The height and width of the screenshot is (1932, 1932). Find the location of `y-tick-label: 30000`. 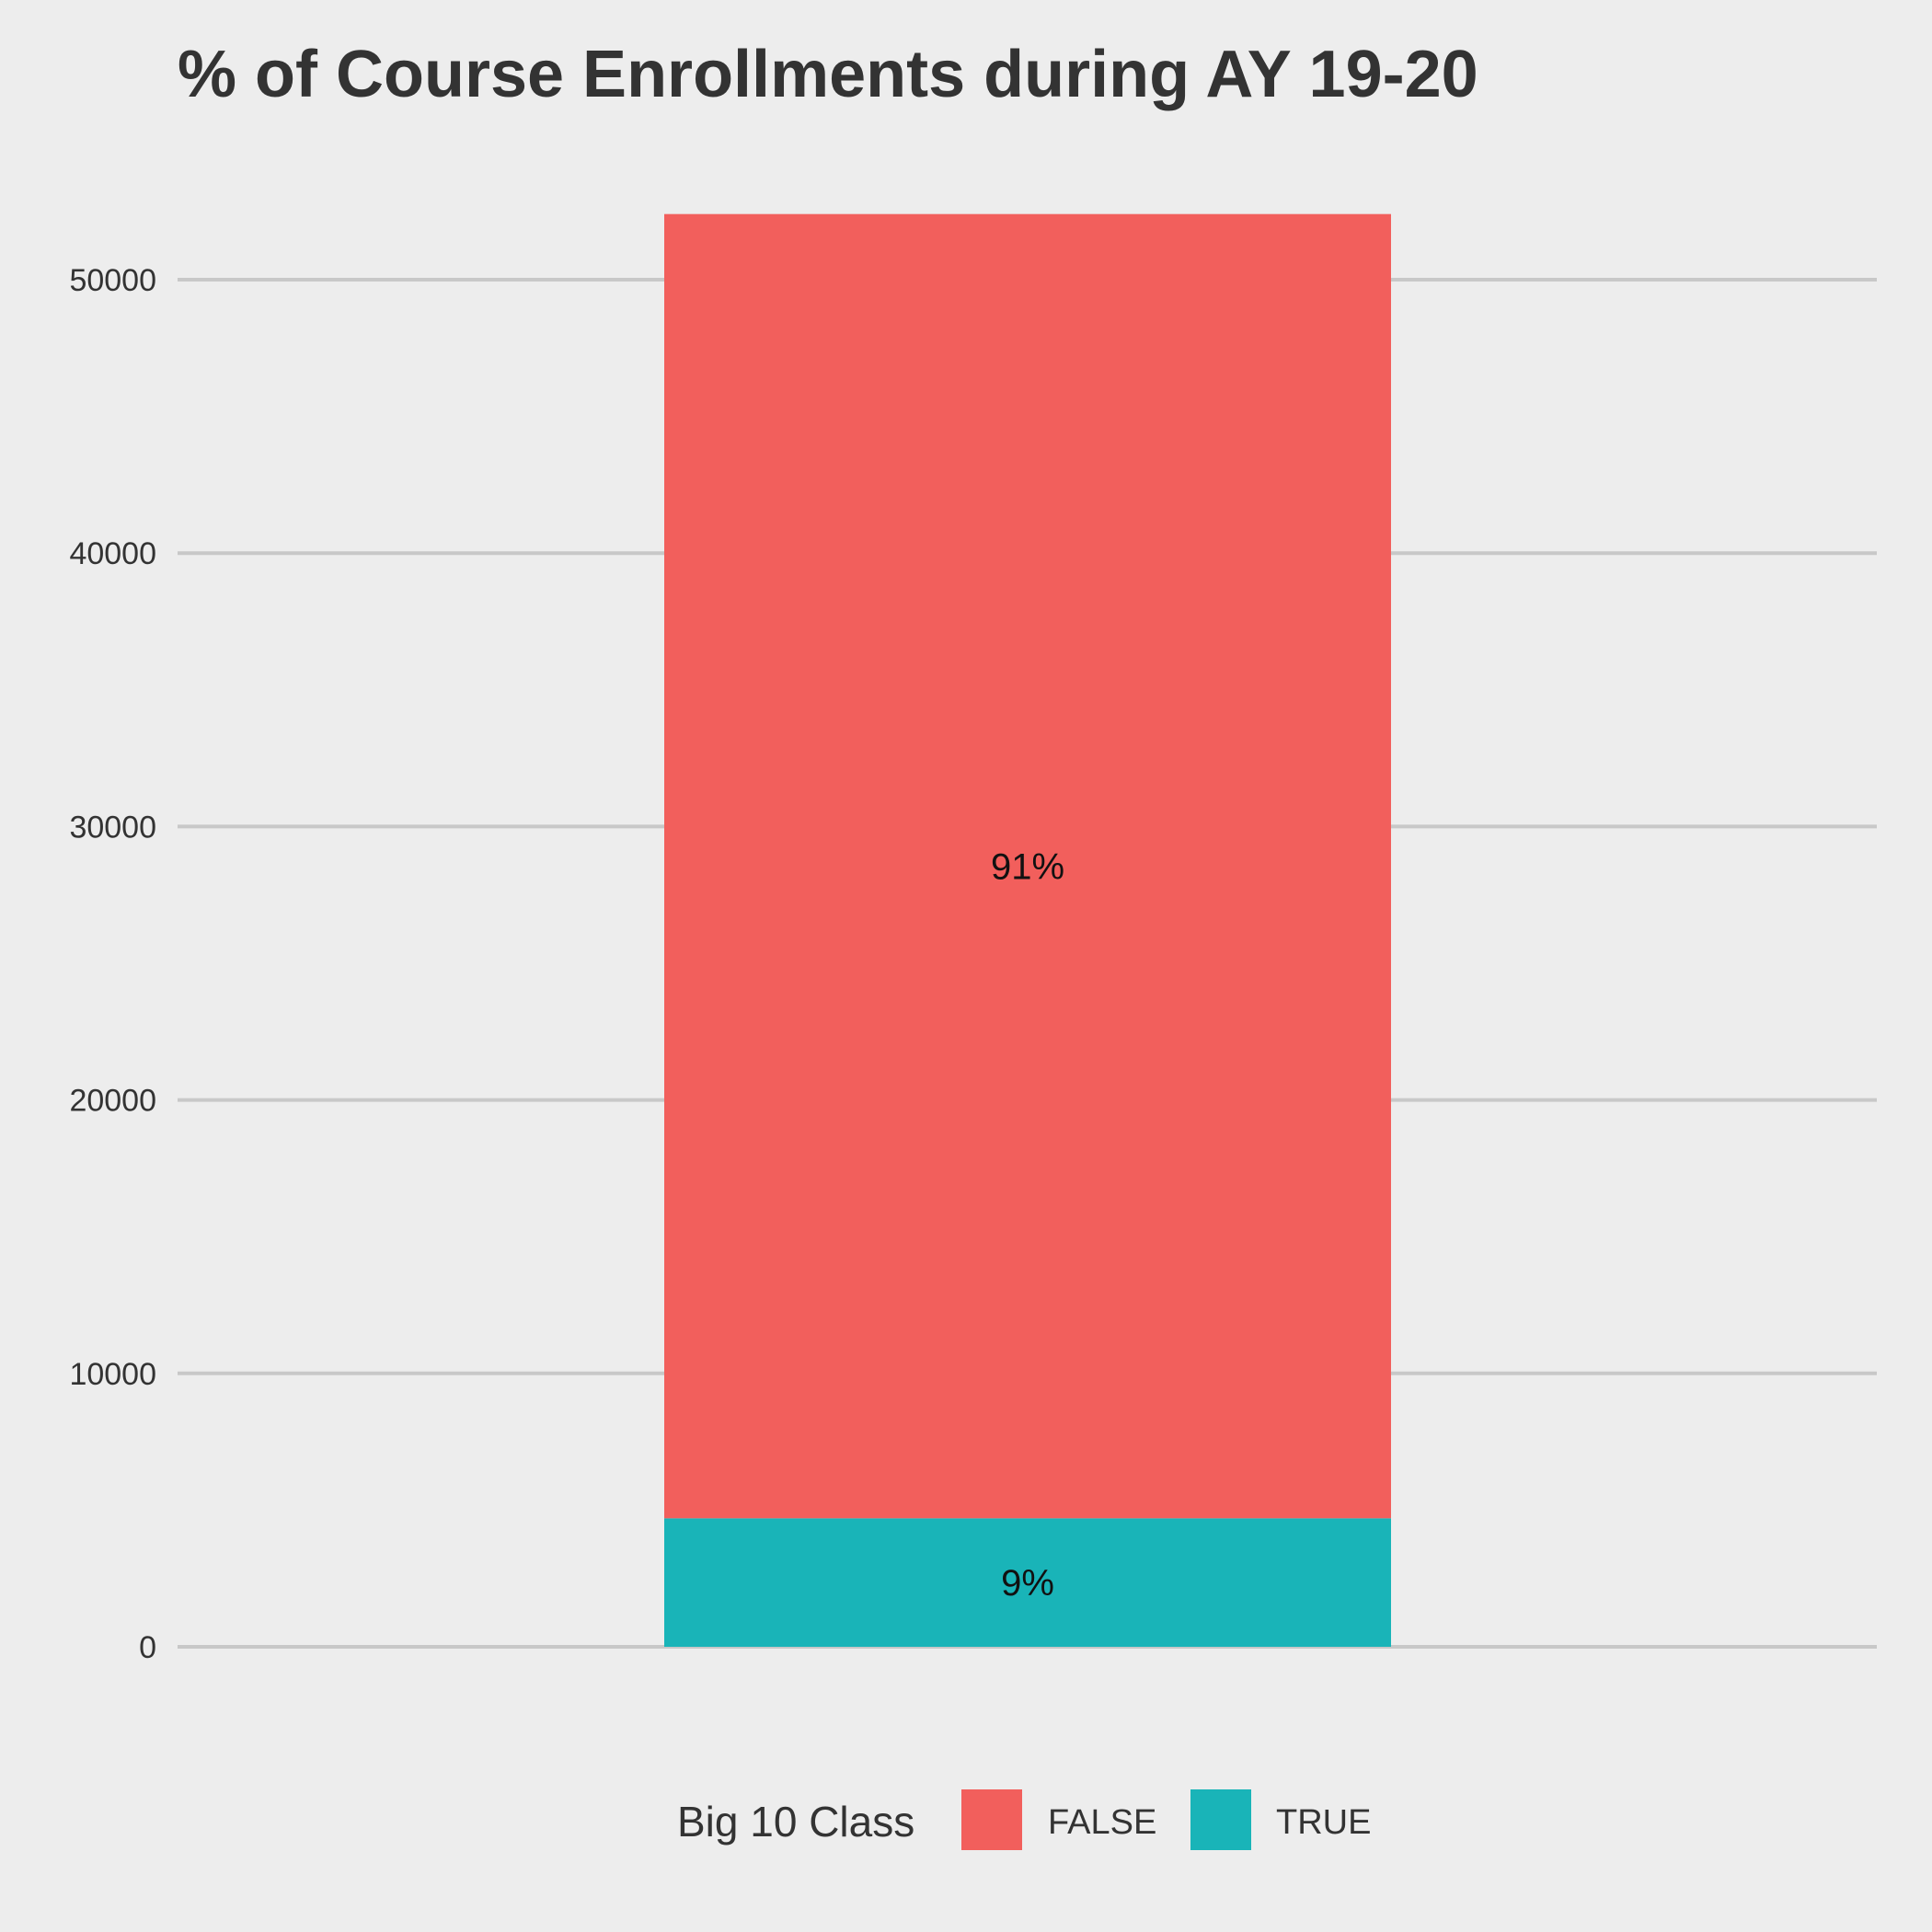

y-tick-label: 30000 is located at coordinates (112, 827).